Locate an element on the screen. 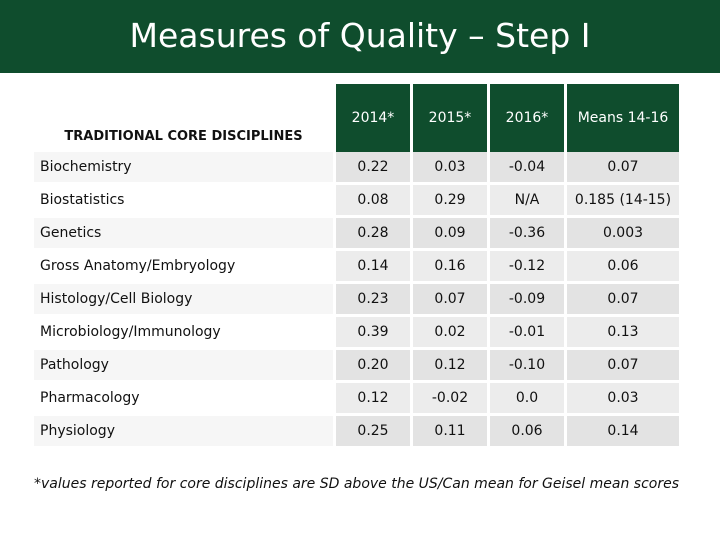  discipline-label: Biochemistry is located at coordinates (183, 168).